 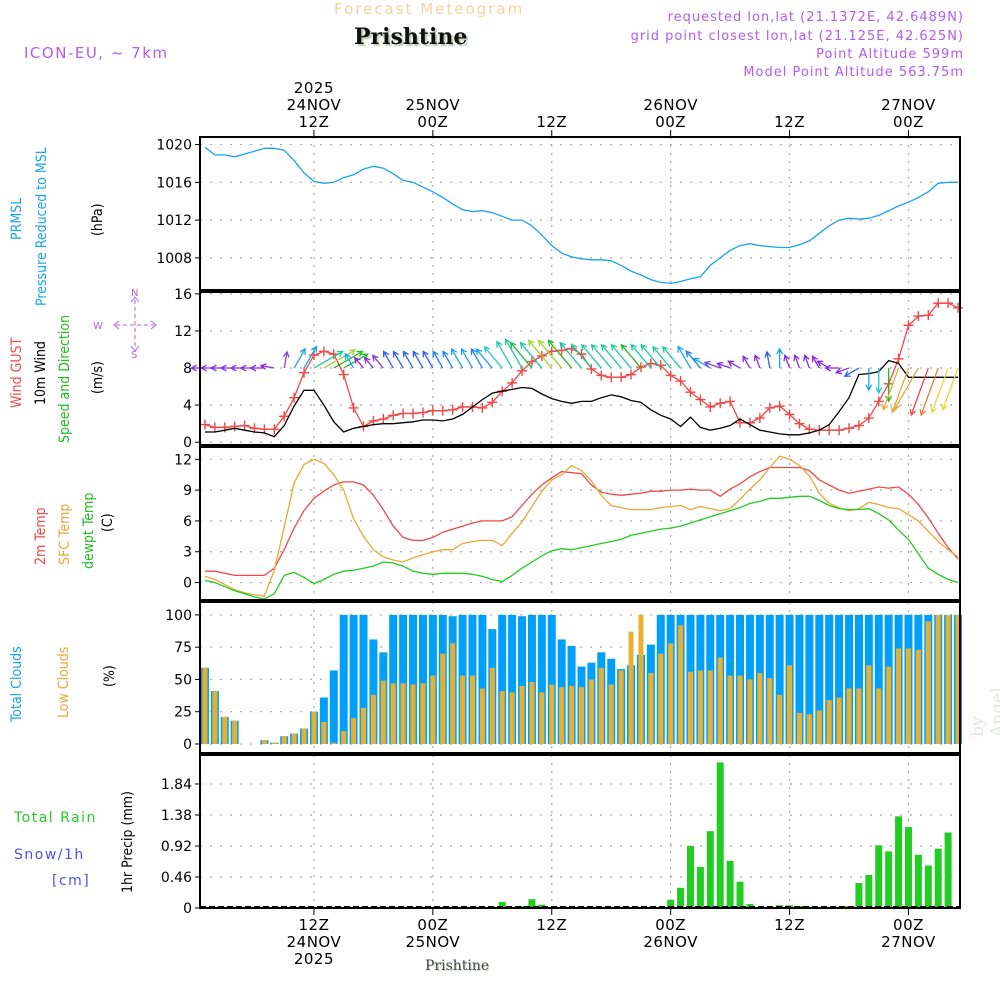 I want to click on compass-s: S, so click(x=134, y=354).